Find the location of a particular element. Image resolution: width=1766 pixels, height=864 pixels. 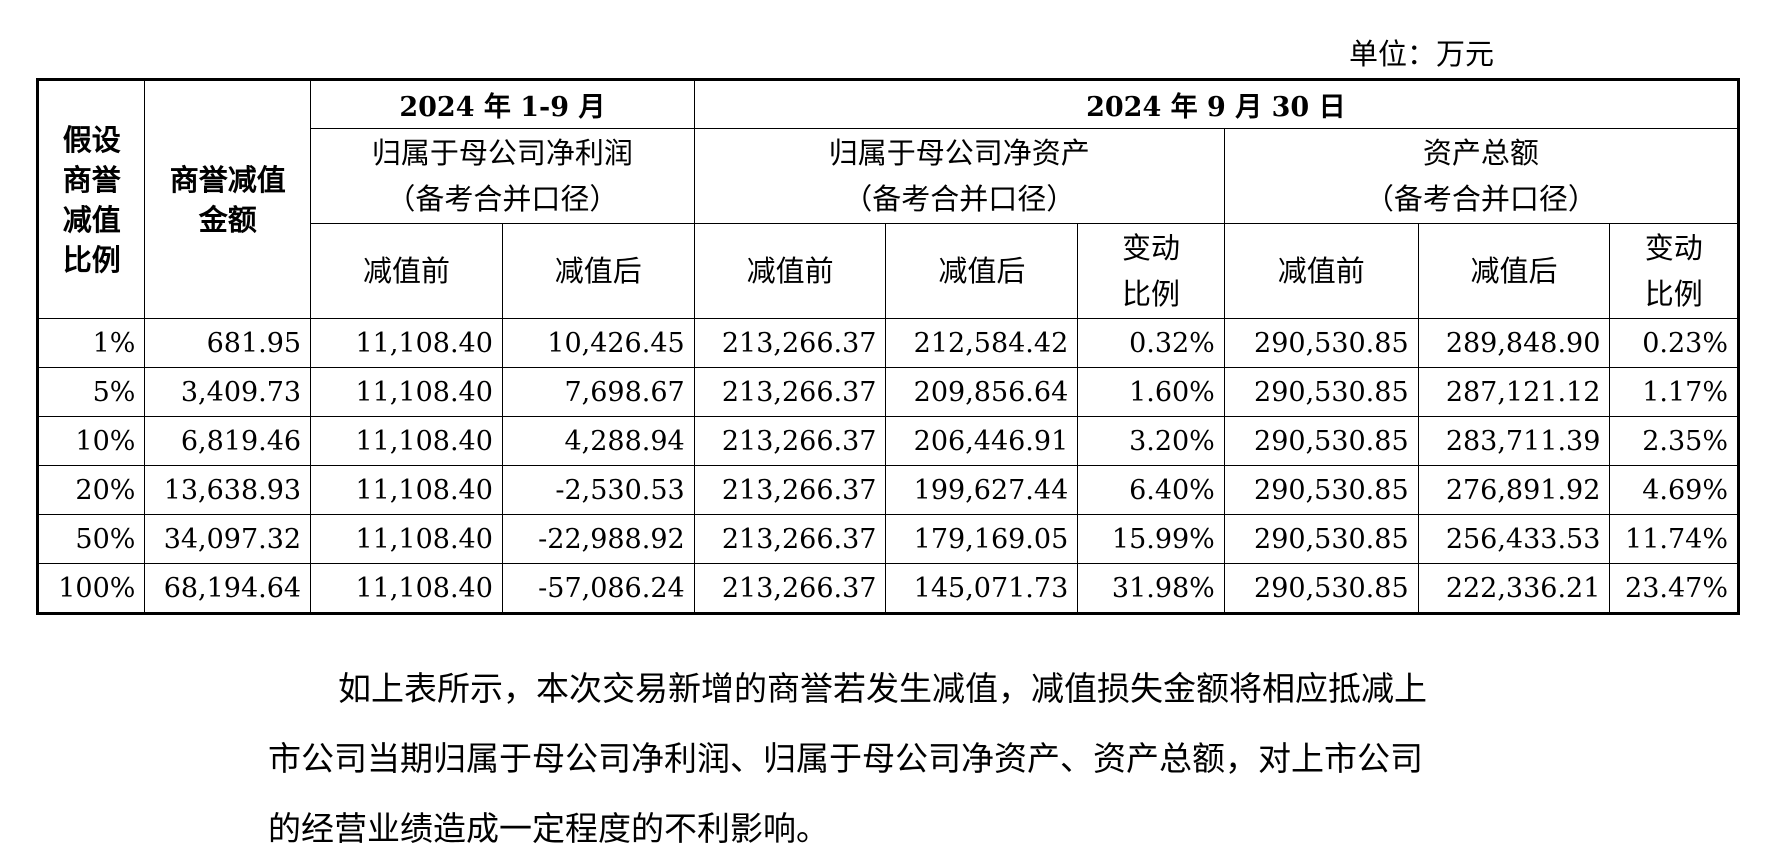

cell-equity-after: 206,446.91 is located at coordinates (982, 441).